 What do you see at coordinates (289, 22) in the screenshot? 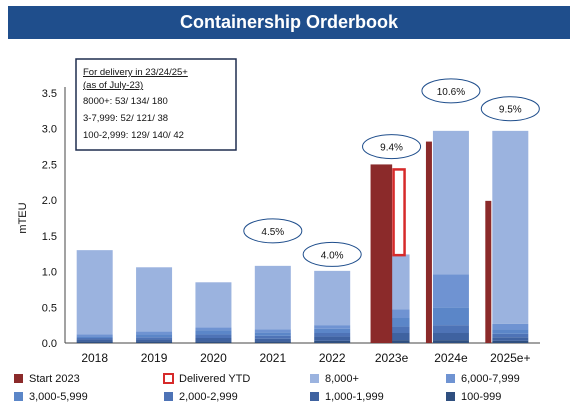
I see `chart-title: Containership Orderbook` at bounding box center [289, 22].